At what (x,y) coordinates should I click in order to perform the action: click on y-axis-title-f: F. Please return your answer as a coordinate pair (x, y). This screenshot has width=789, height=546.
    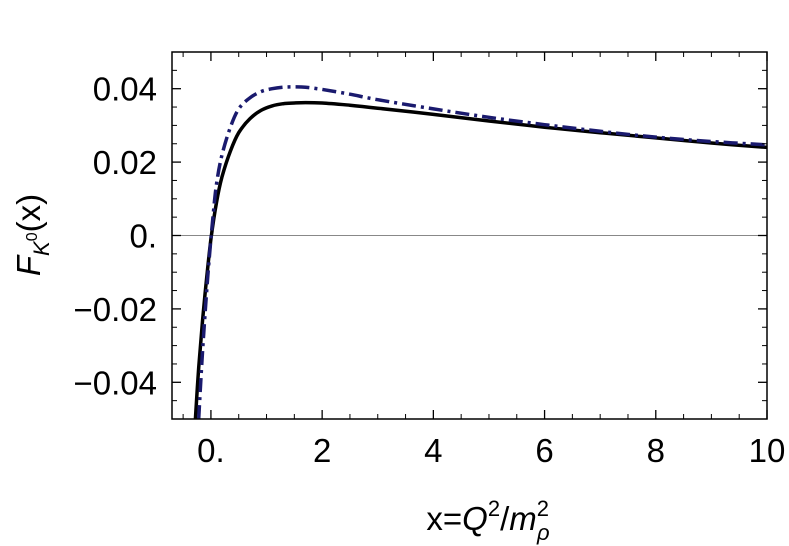
    Looking at the image, I should click on (28, 265).